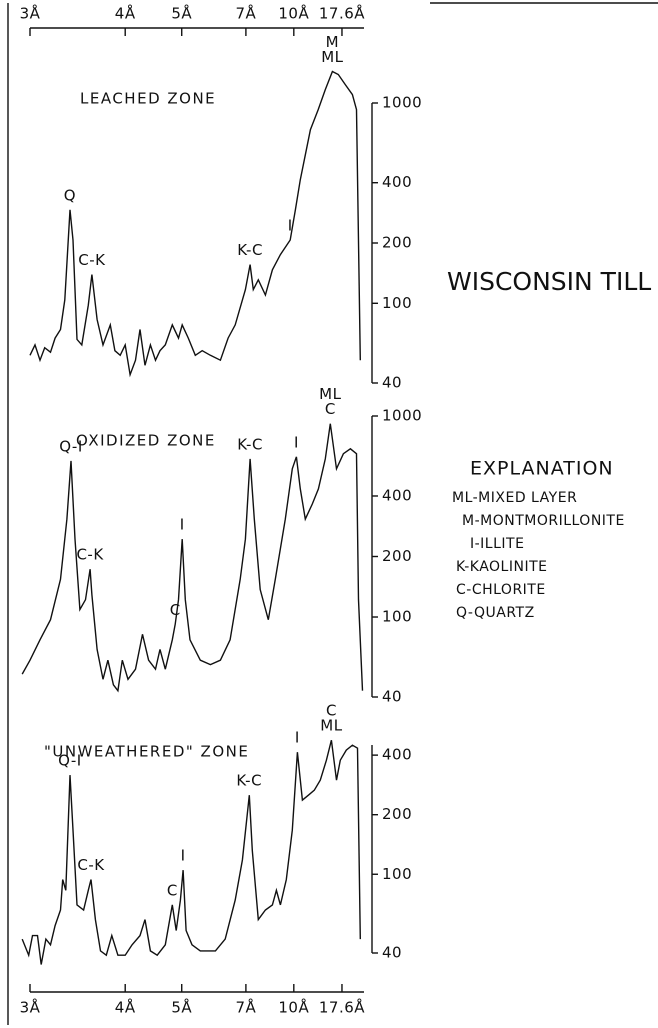 Image resolution: width=658 pixels, height=1028 pixels. Describe the element at coordinates (543, 521) in the screenshot. I see `explanation-item: M-MONTMORILLONITE` at that location.